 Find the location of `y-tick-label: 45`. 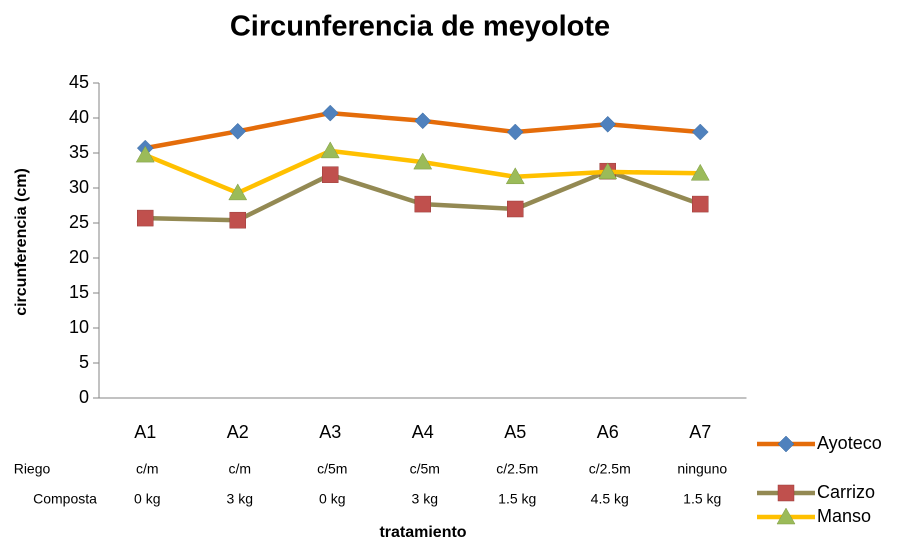

y-tick-label: 45 is located at coordinates (79, 82).